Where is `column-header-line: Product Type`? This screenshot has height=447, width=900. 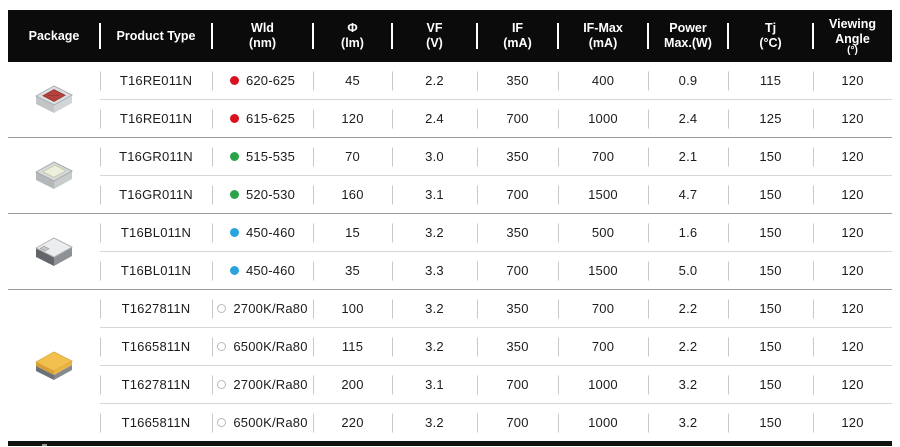
column-header-line: Product Type is located at coordinates (156, 35).